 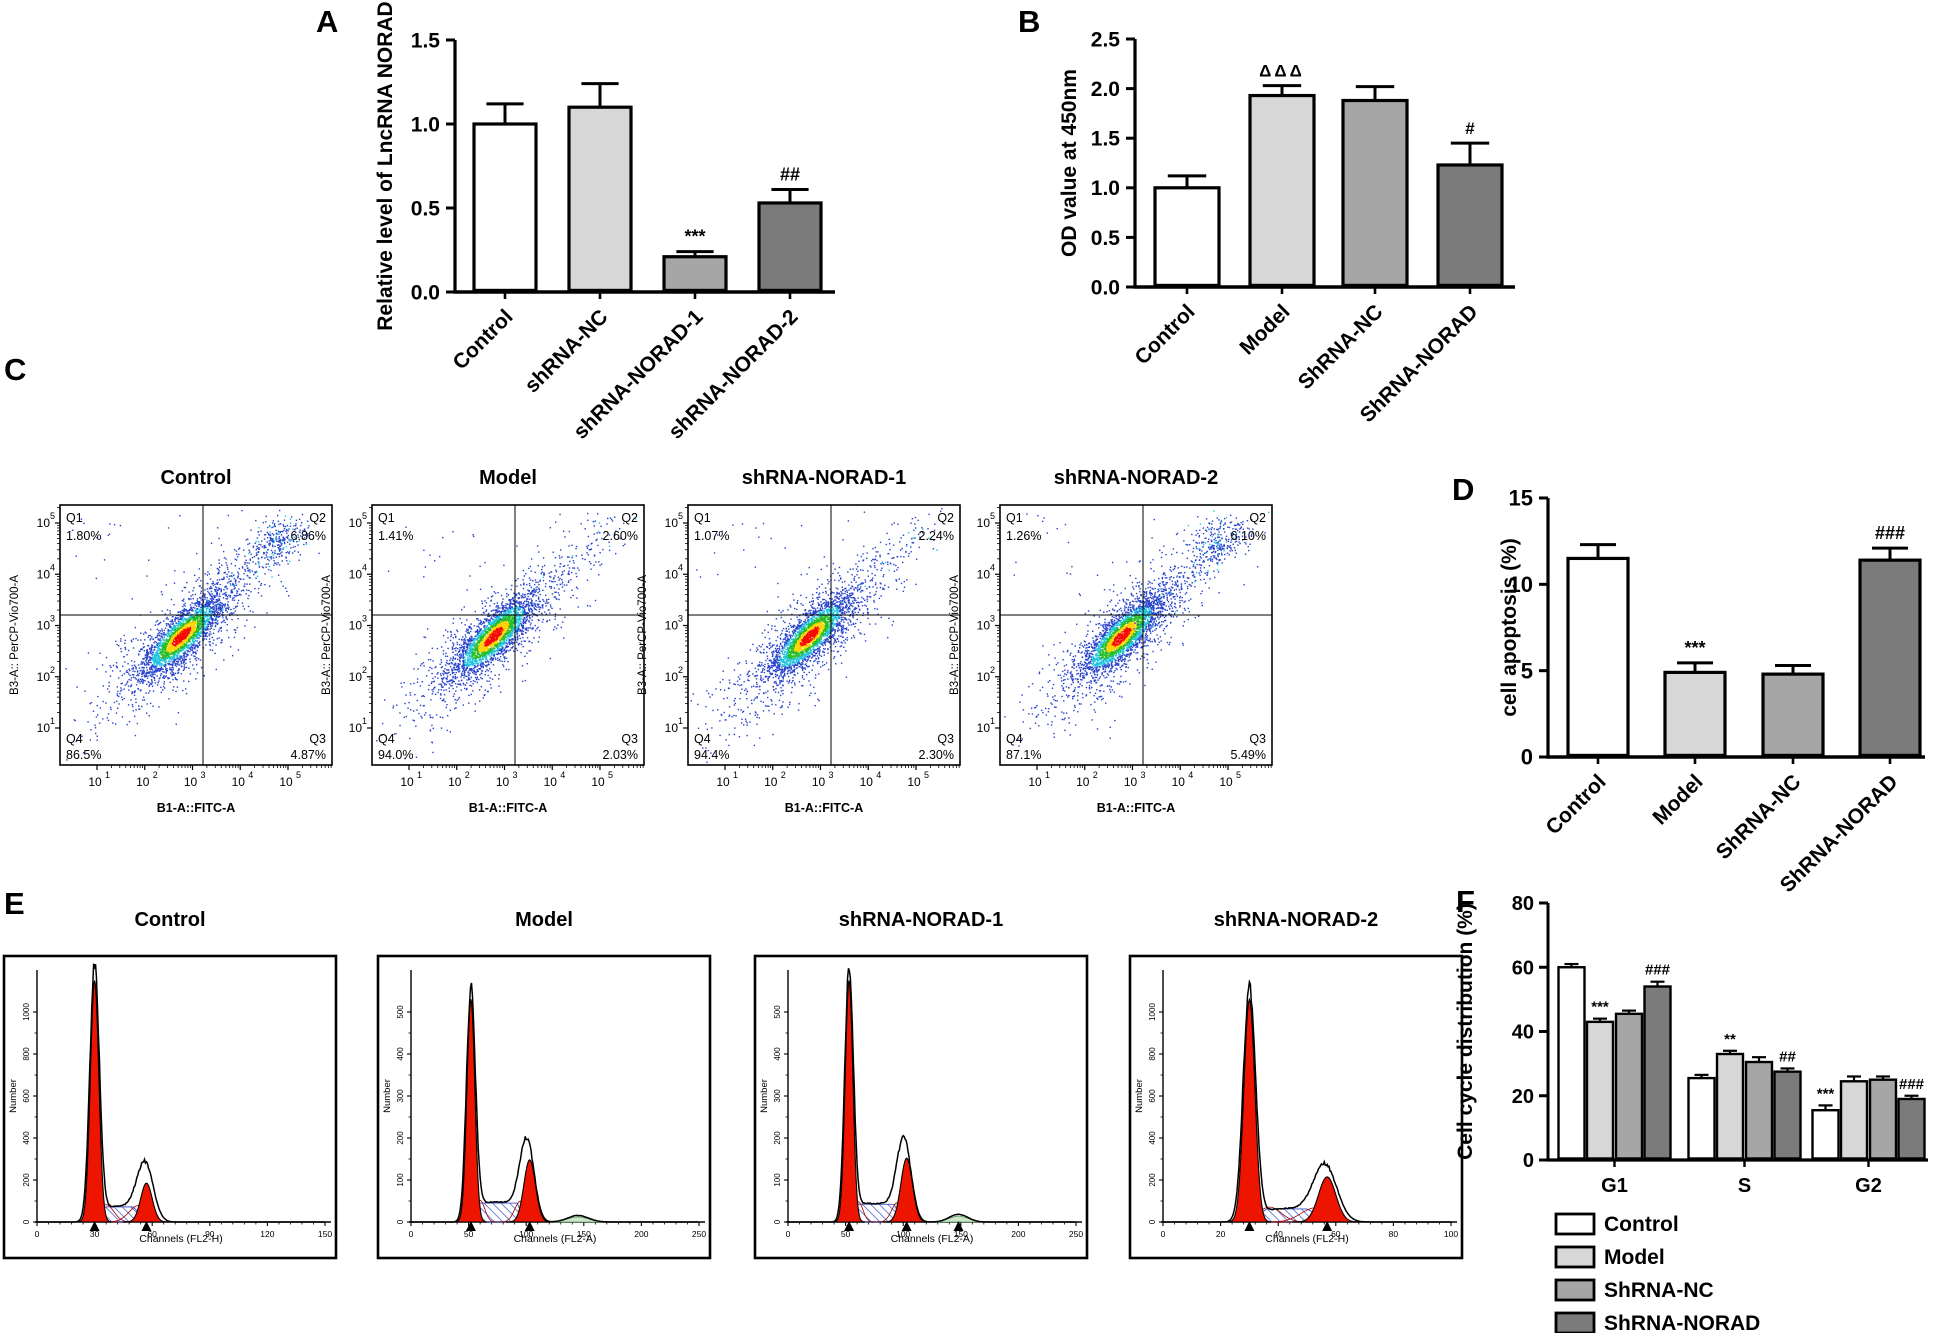 What do you see at coordinates (250, 775) in the screenshot?
I see `x-tick-exponent: 4` at bounding box center [250, 775].